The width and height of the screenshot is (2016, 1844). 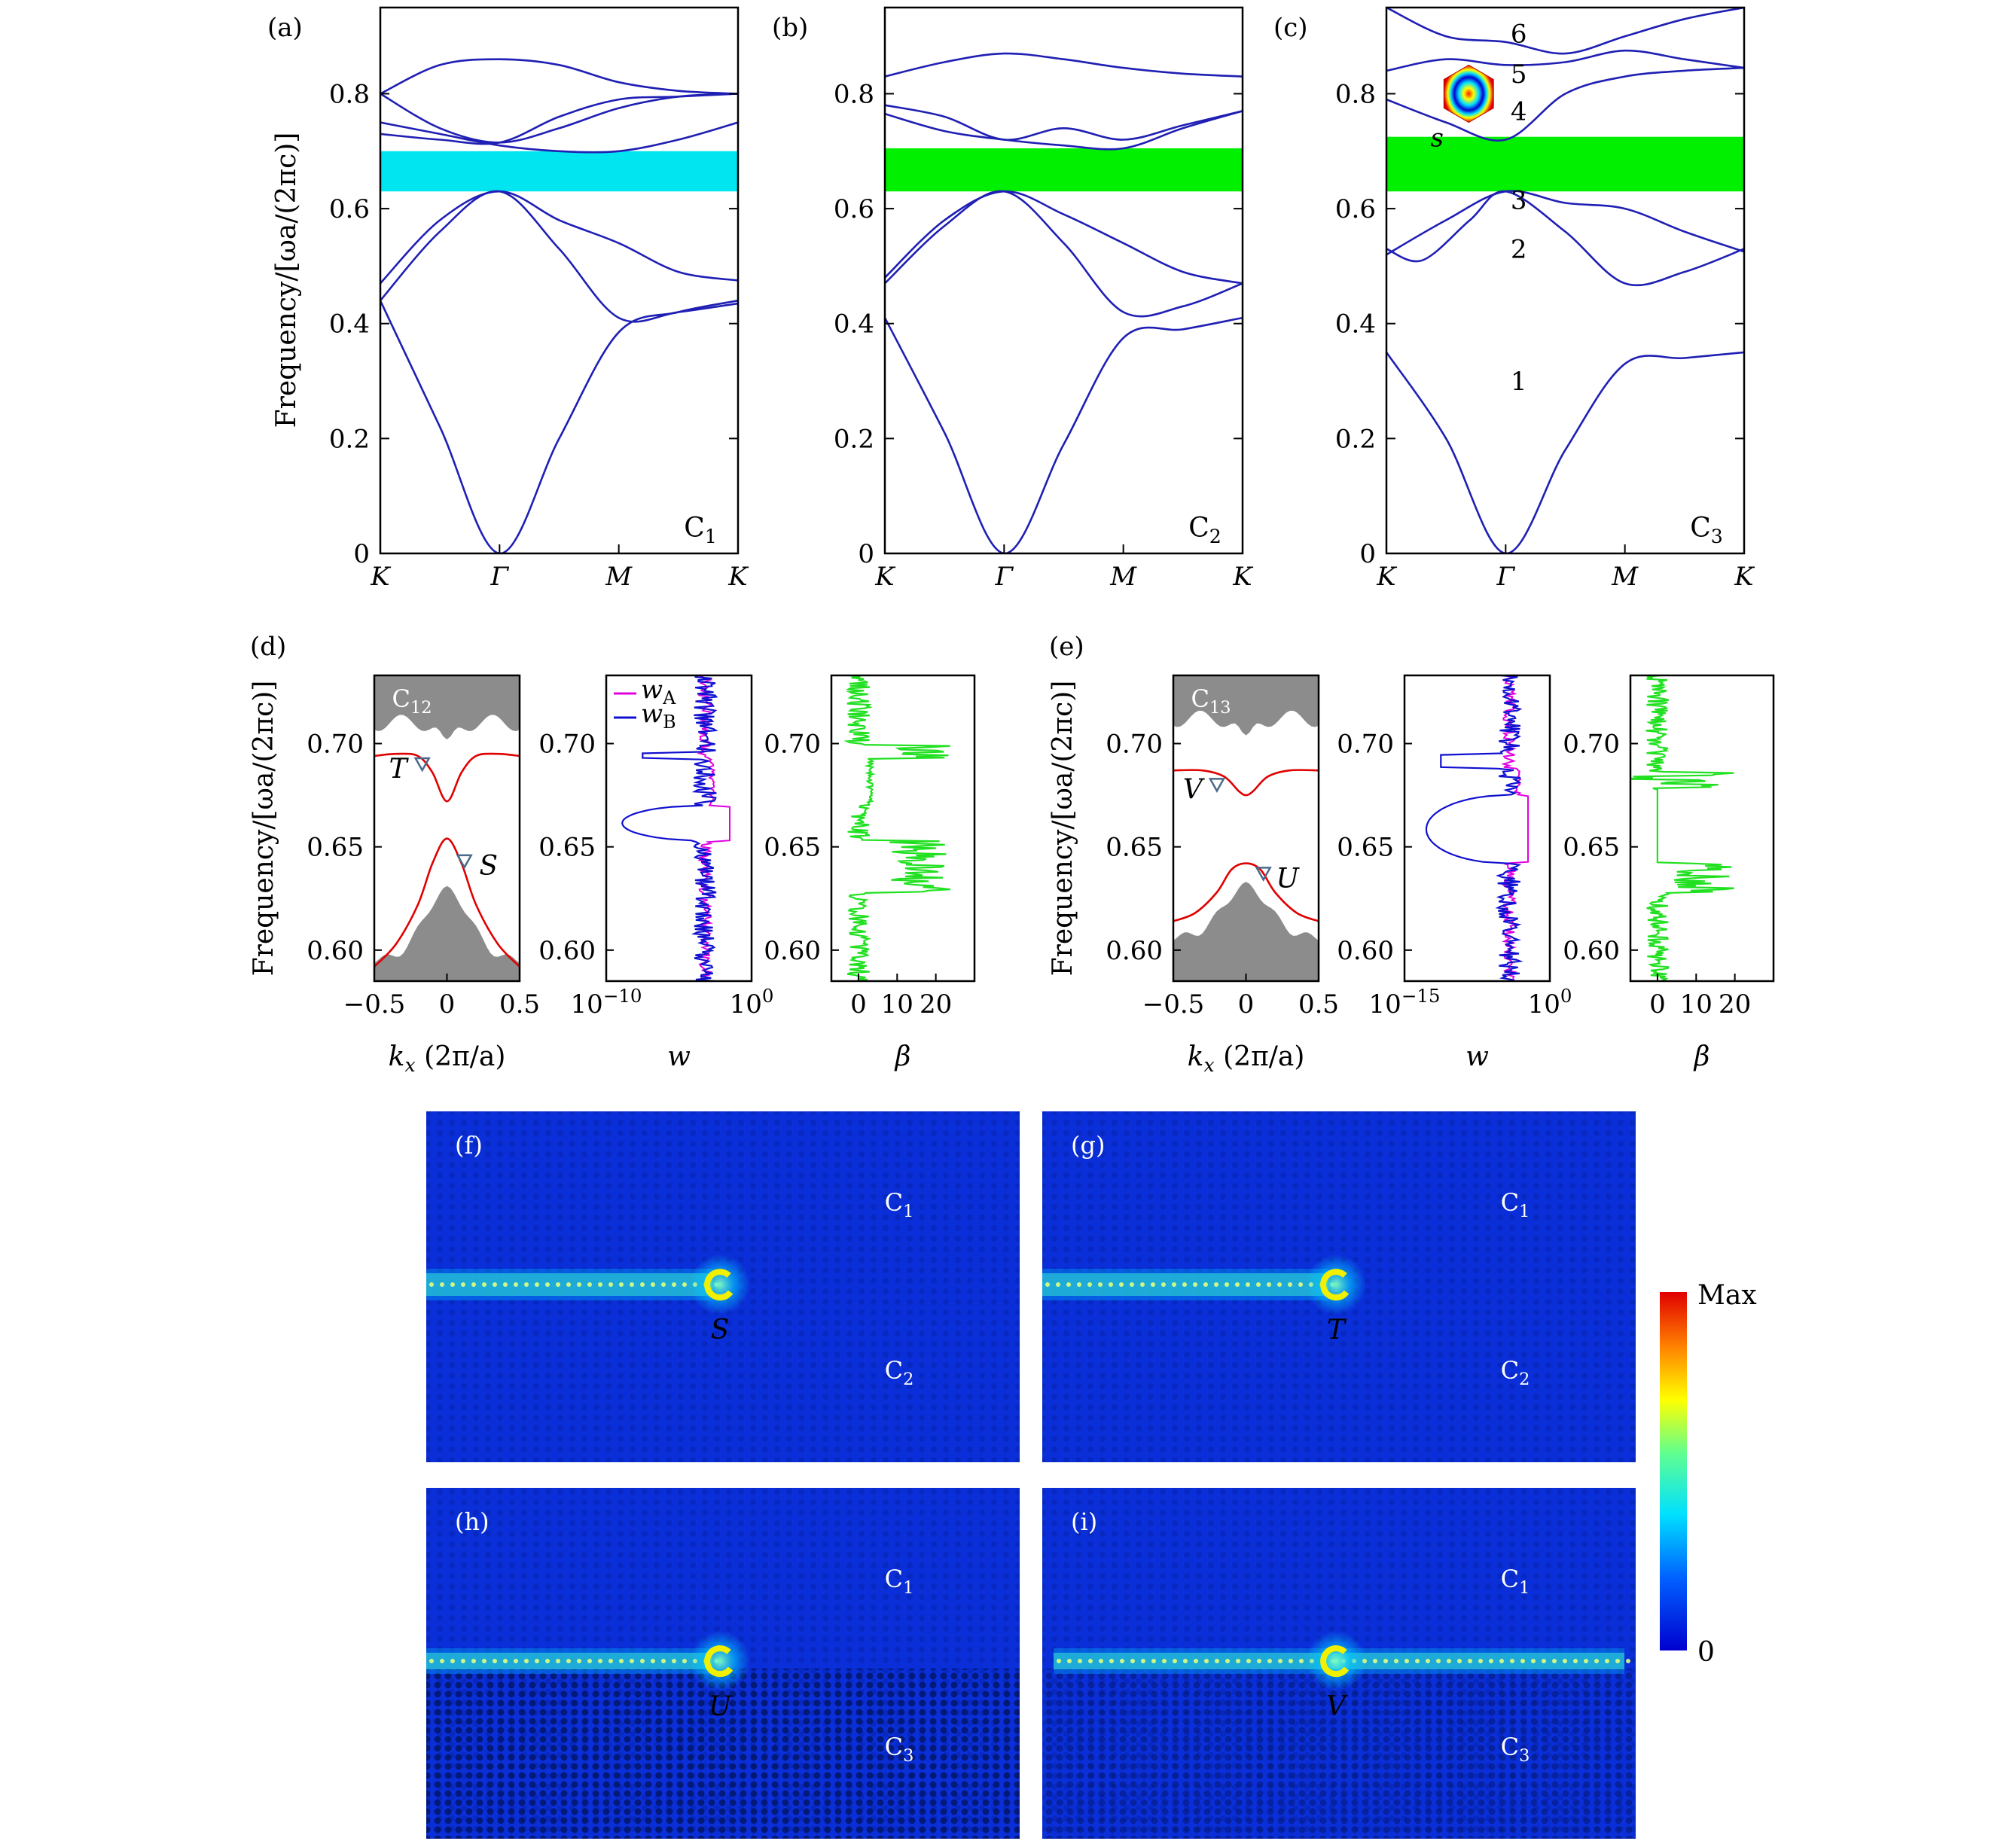 I want to click on region-label-top: C1, so click(x=899, y=1581).